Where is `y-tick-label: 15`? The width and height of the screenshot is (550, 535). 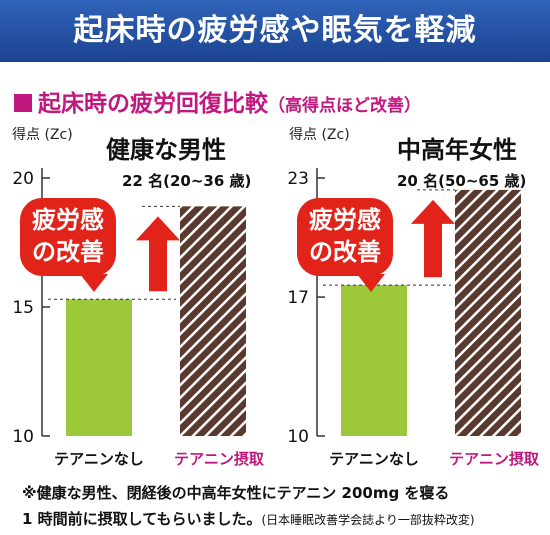 y-tick-label: 15 is located at coordinates (23, 308).